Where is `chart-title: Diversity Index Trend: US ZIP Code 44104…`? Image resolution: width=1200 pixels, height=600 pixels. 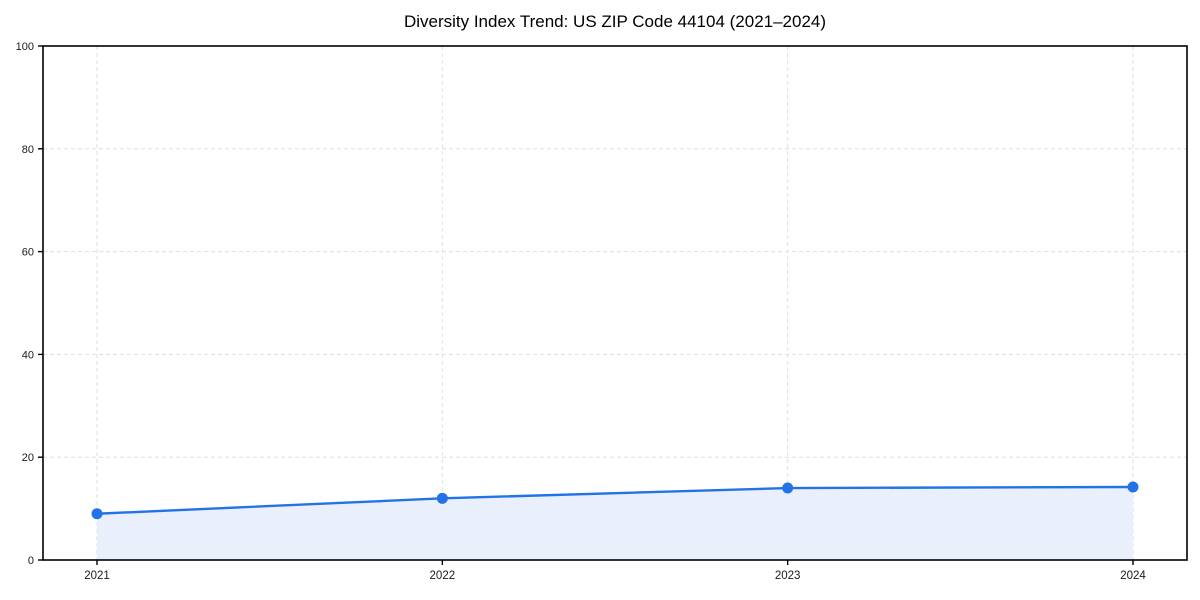
chart-title: Diversity Index Trend: US ZIP Code 44104… is located at coordinates (615, 21).